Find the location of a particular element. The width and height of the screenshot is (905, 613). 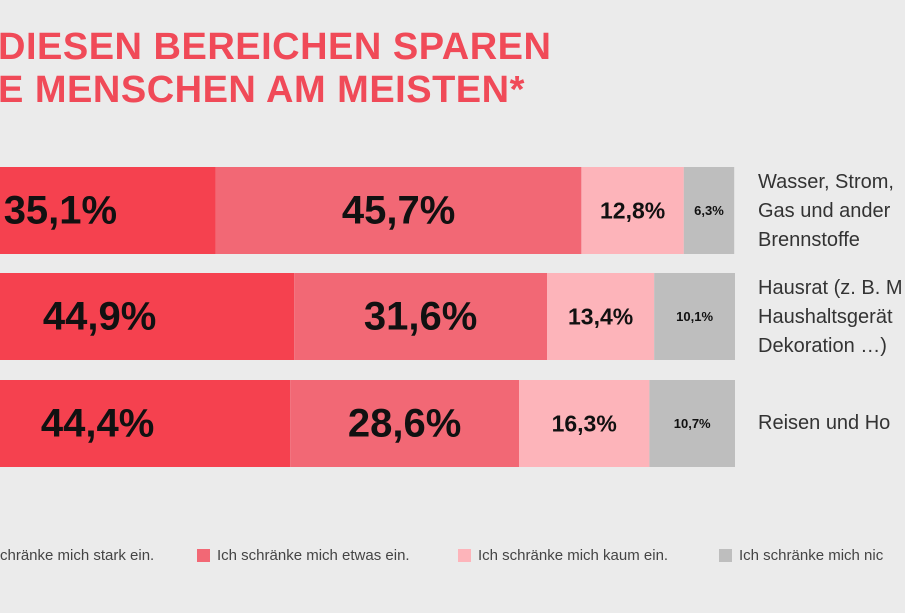

category-label: Wasser, Strom, Gas und ander Brennstoffe is located at coordinates (826, 211).